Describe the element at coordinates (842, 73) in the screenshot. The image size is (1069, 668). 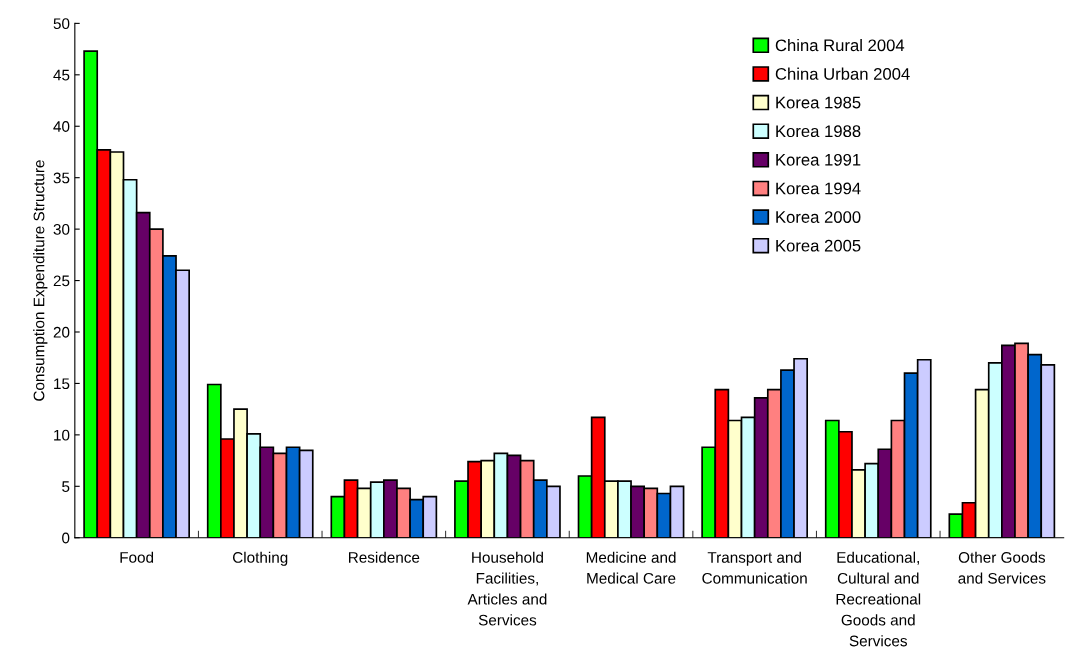
I see `legend-label: China Urban 2004` at that location.